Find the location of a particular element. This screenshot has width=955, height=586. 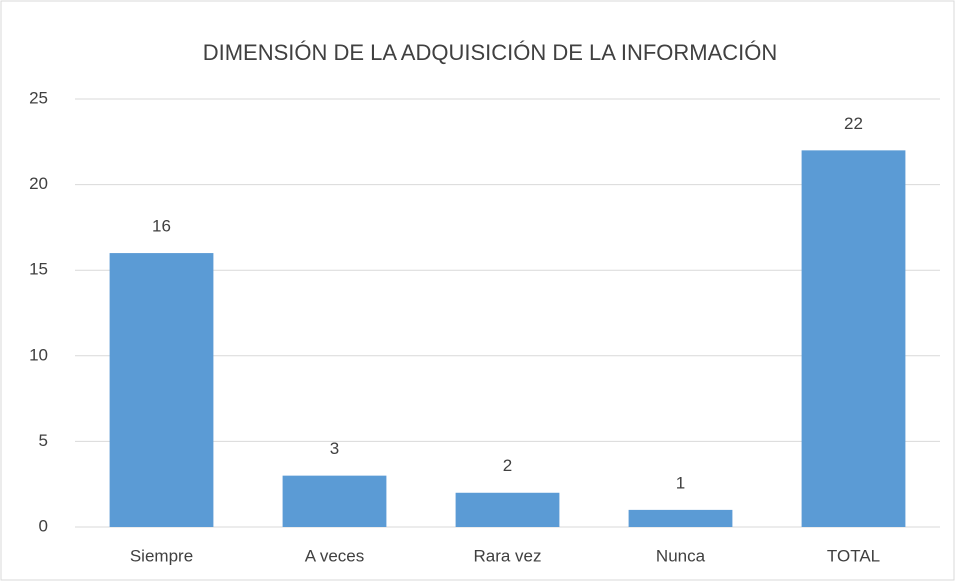

data-label: 3 is located at coordinates (334, 448).